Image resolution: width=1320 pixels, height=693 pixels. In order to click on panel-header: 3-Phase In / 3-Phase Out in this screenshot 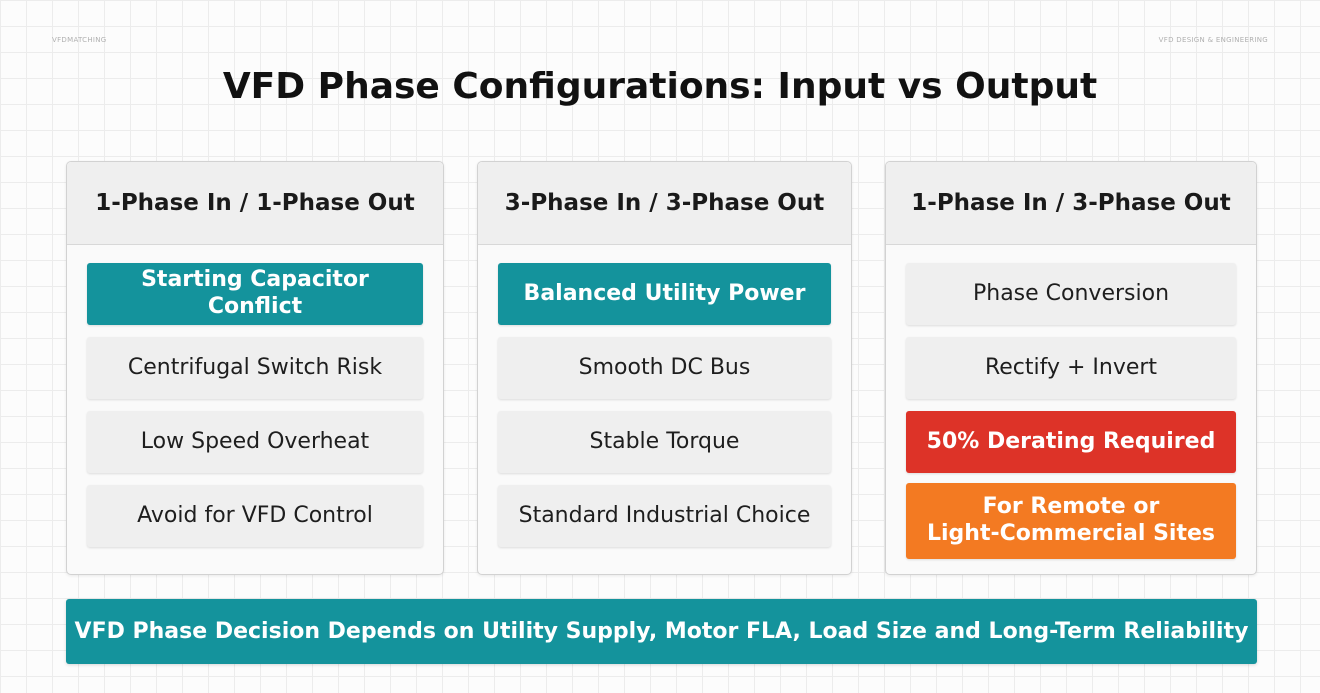, I will do `click(664, 203)`.